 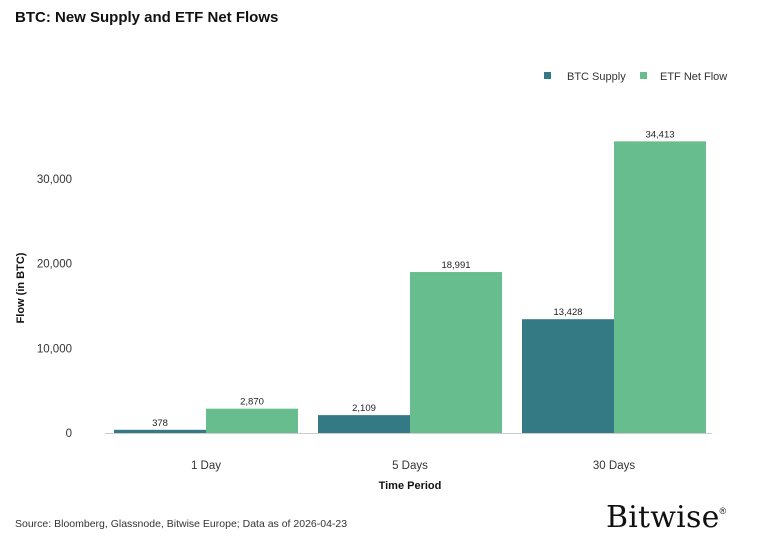 I want to click on data-label: 13,428, so click(x=567, y=312).